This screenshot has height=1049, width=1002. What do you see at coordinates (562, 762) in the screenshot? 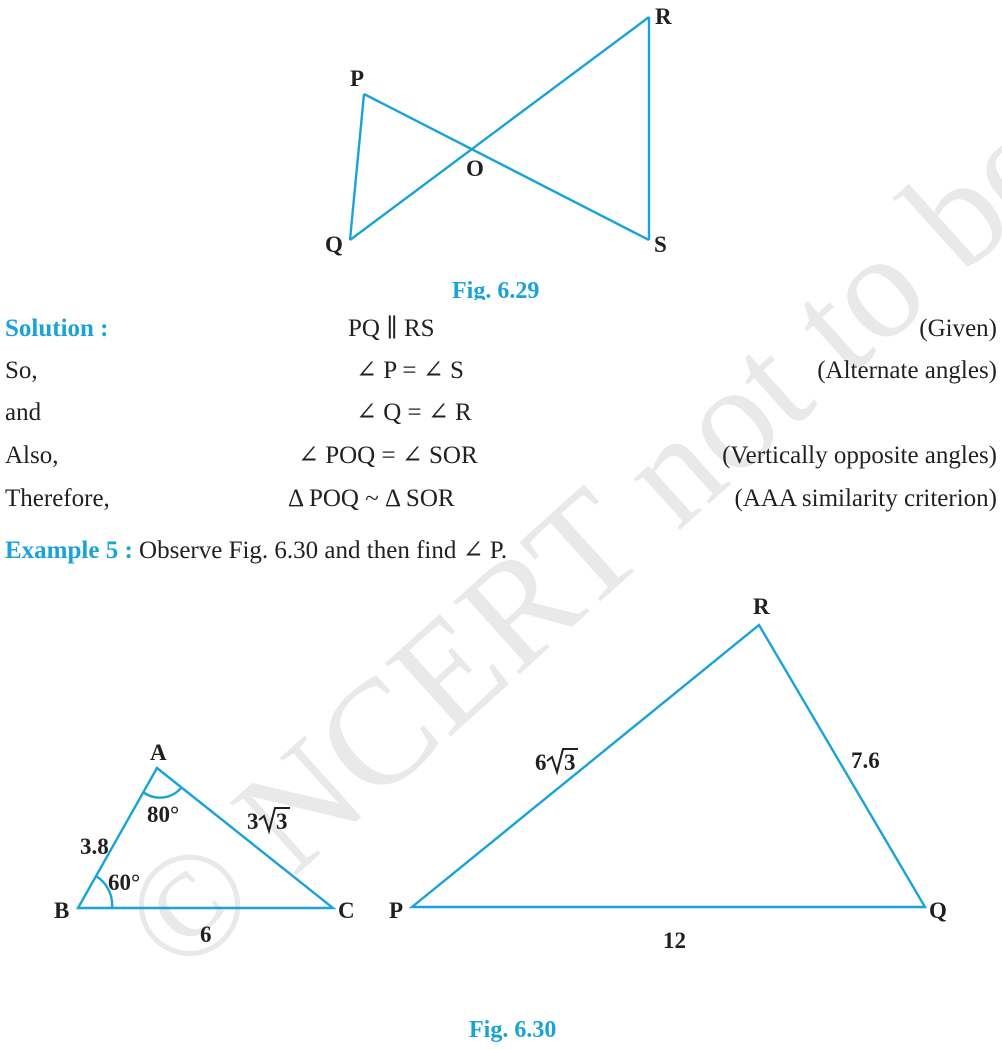
I see `sqrt-sign-PR` at bounding box center [562, 762].